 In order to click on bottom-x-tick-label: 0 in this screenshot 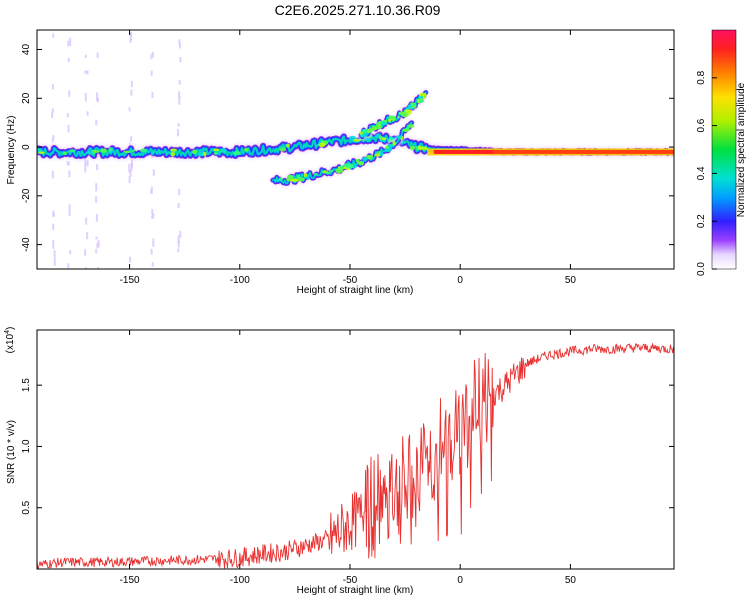, I will do `click(460, 580)`.